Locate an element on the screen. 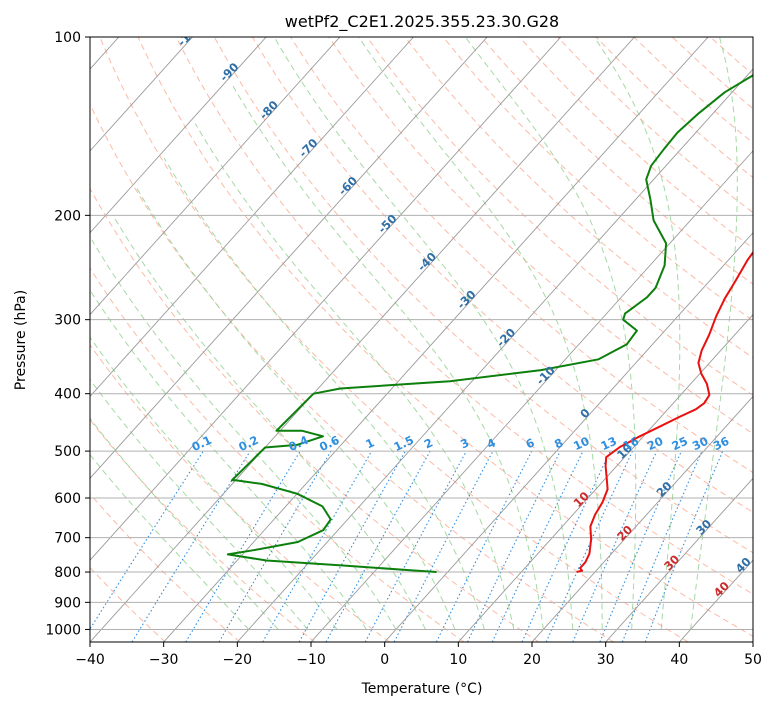  y-tick-label: 1000 is located at coordinates (63, 630).